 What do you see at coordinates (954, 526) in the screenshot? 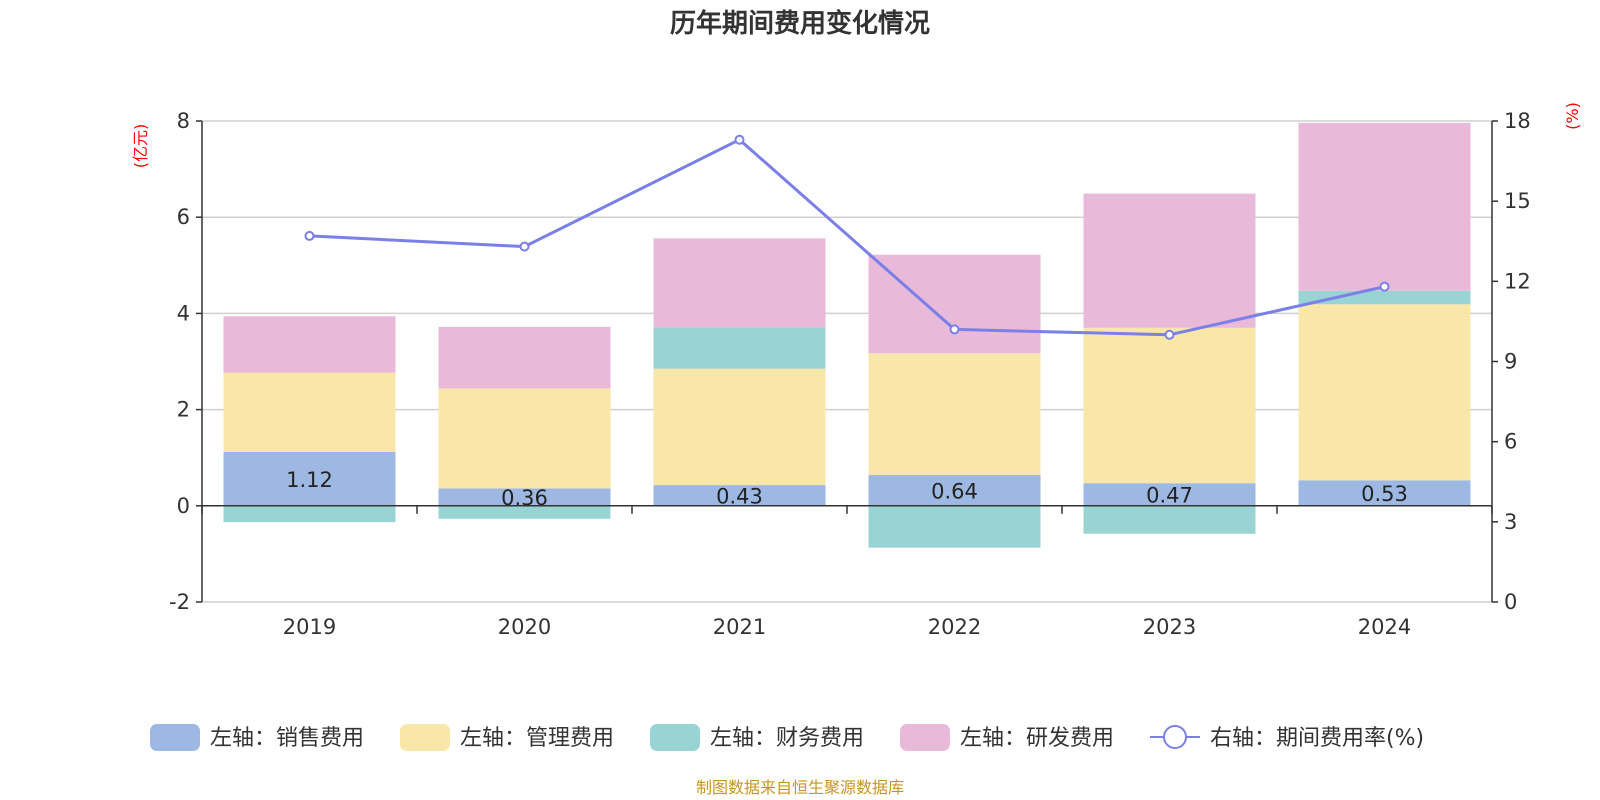
I see `bar-财务费用-2022` at bounding box center [954, 526].